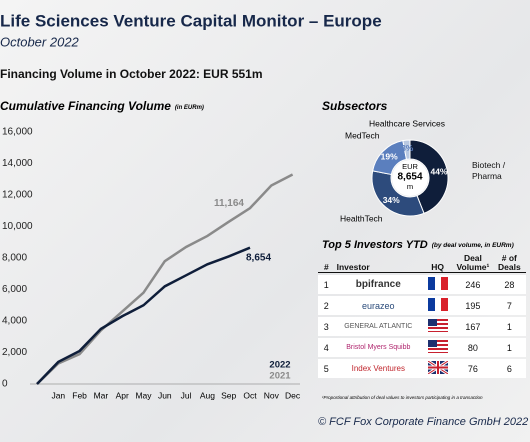 Image resolution: width=530 pixels, height=442 pixels. What do you see at coordinates (258, 257) in the screenshot?
I see `data-label: 8,654` at bounding box center [258, 257].